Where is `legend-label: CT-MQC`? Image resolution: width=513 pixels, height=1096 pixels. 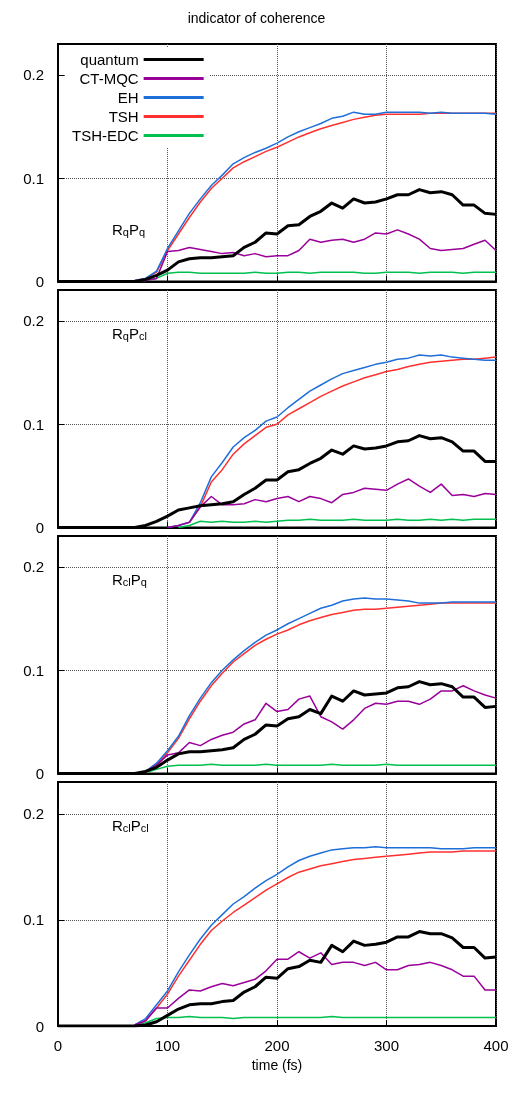
legend-label: CT-MQC is located at coordinates (109, 78).